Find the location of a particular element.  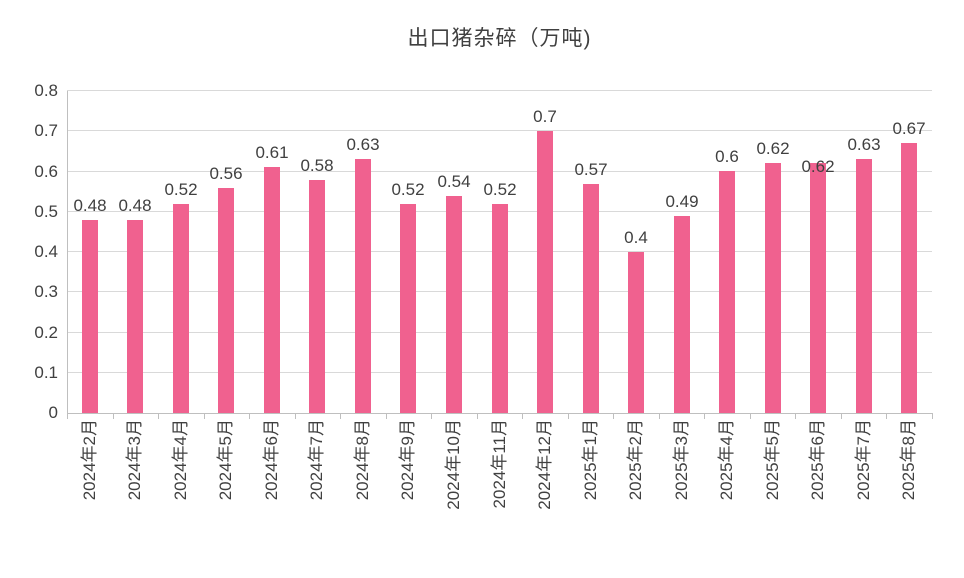

x-axis-category-label: 2025年3月 is located at coordinates (681, 460).